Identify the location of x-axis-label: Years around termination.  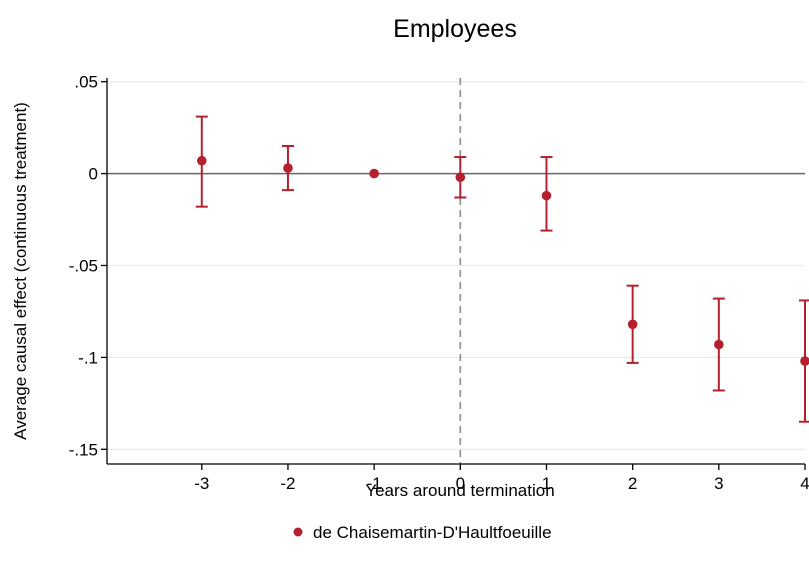
(459, 490).